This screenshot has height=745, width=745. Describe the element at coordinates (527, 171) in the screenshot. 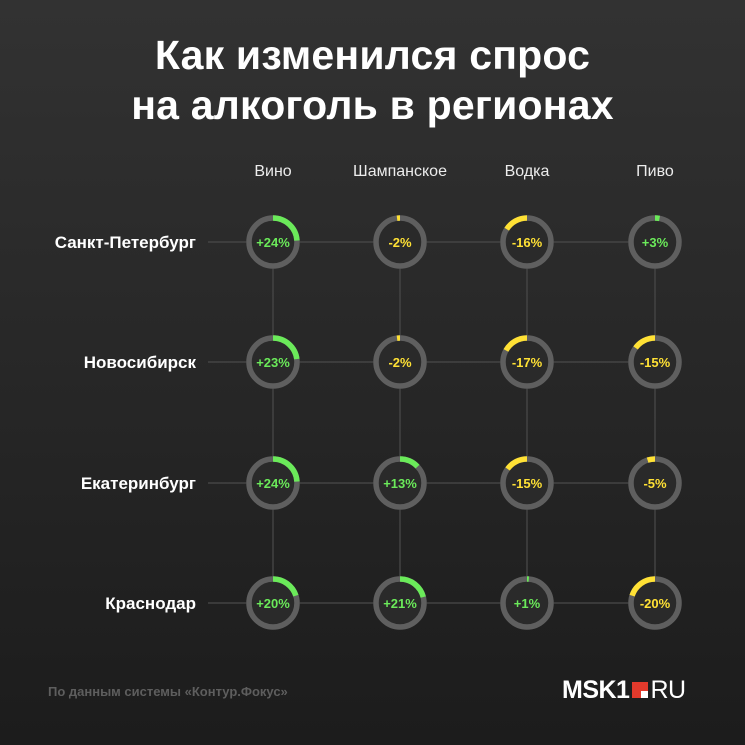

I see `column-header-2: Водка` at that location.